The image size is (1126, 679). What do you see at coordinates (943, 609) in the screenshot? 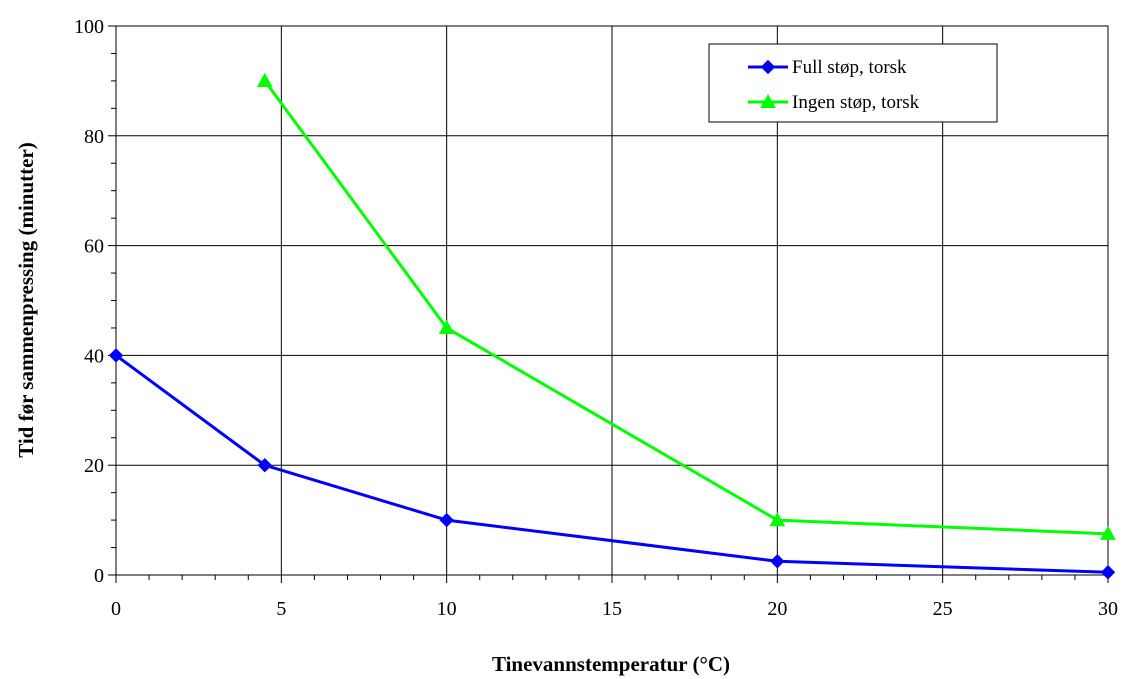
I see `x-tick-label: 25` at bounding box center [943, 609].